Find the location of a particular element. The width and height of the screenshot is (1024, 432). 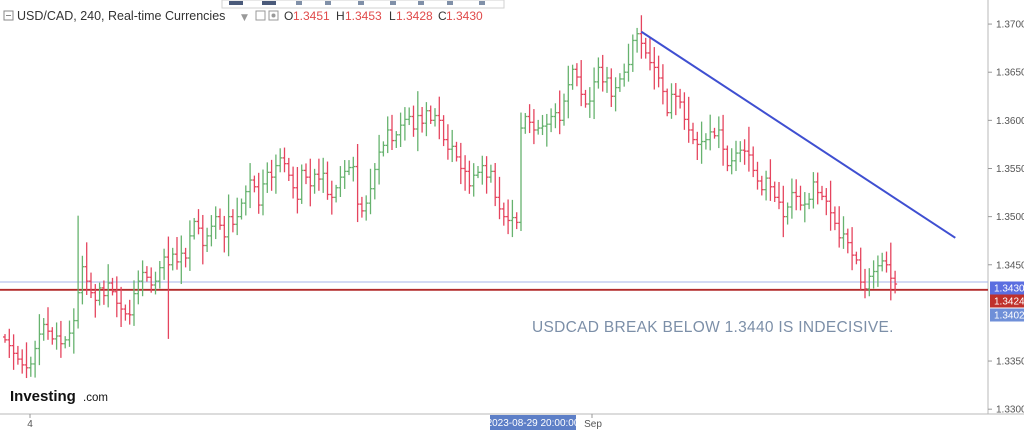

price-tick-label: 1.3500 is located at coordinates (1010, 217).